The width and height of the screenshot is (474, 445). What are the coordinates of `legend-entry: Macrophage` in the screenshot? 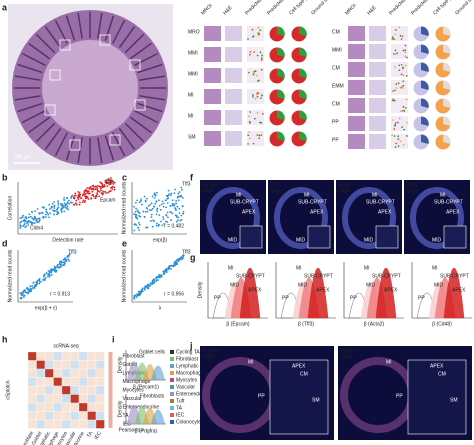 It's located at (137, 382).